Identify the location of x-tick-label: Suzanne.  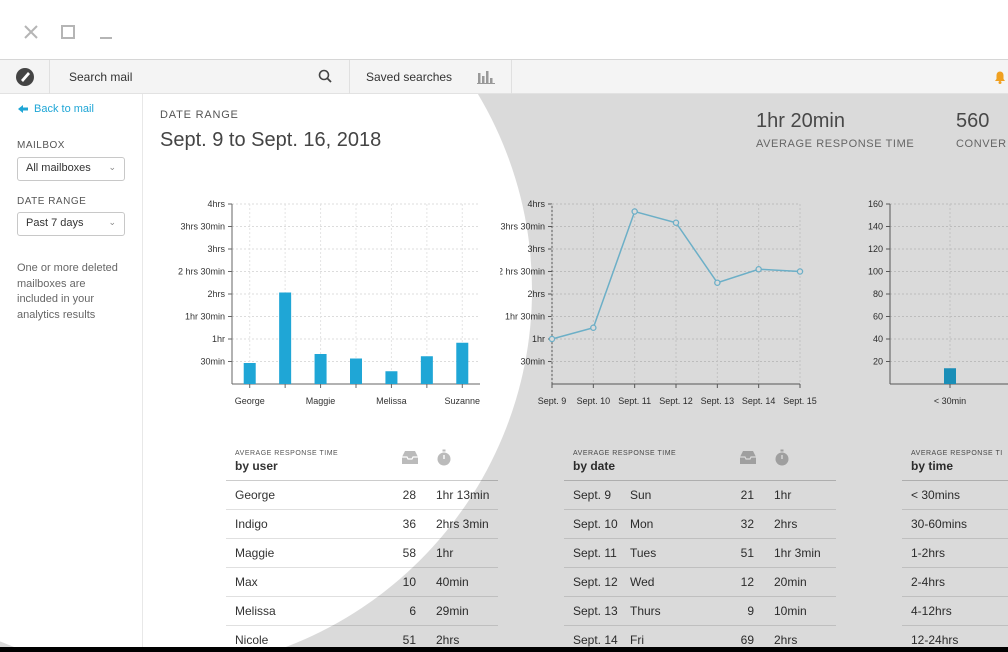
(463, 401).